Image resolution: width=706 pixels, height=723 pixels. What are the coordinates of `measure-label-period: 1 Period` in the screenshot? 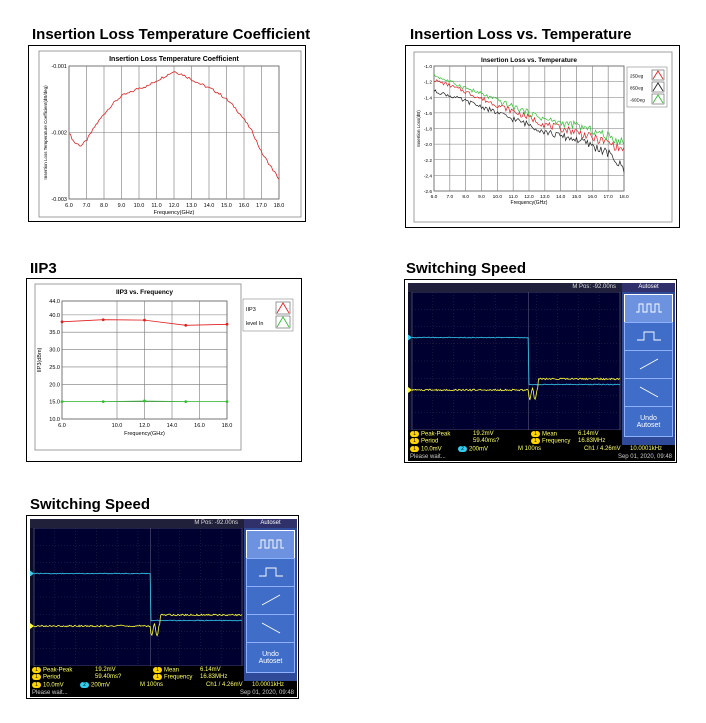 It's located at (46, 677).